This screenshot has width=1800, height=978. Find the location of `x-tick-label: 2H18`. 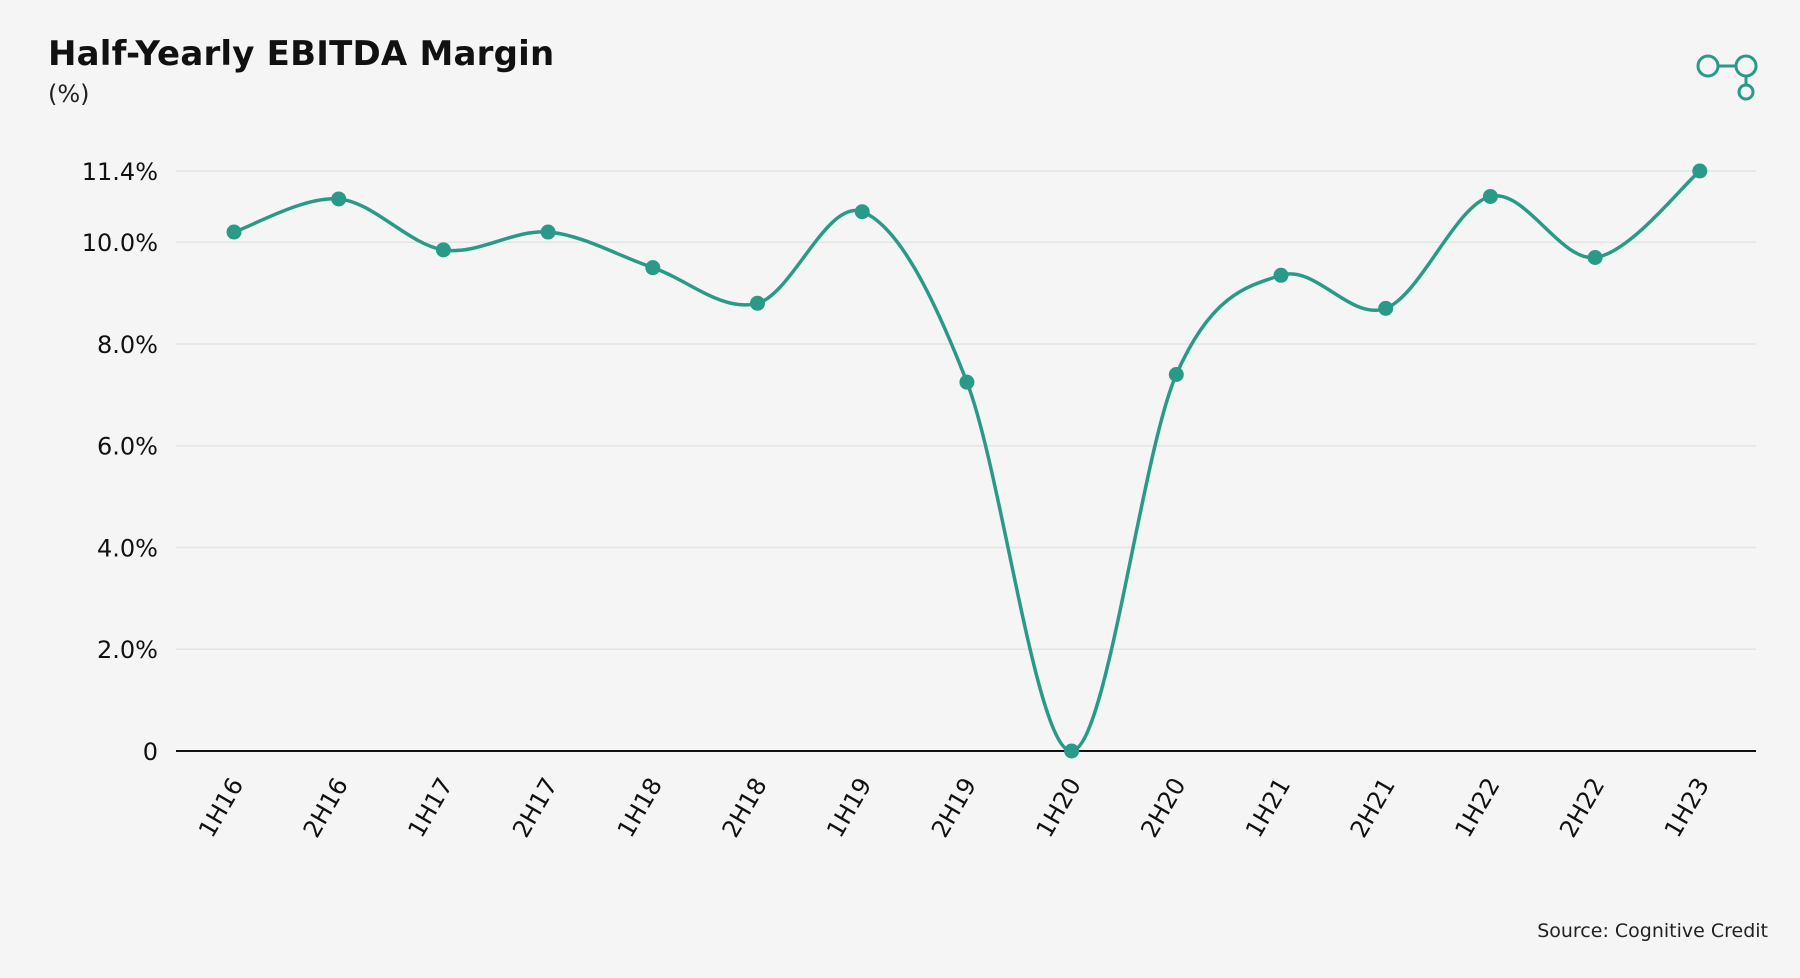

x-tick-label: 2H18 is located at coordinates (745, 807).